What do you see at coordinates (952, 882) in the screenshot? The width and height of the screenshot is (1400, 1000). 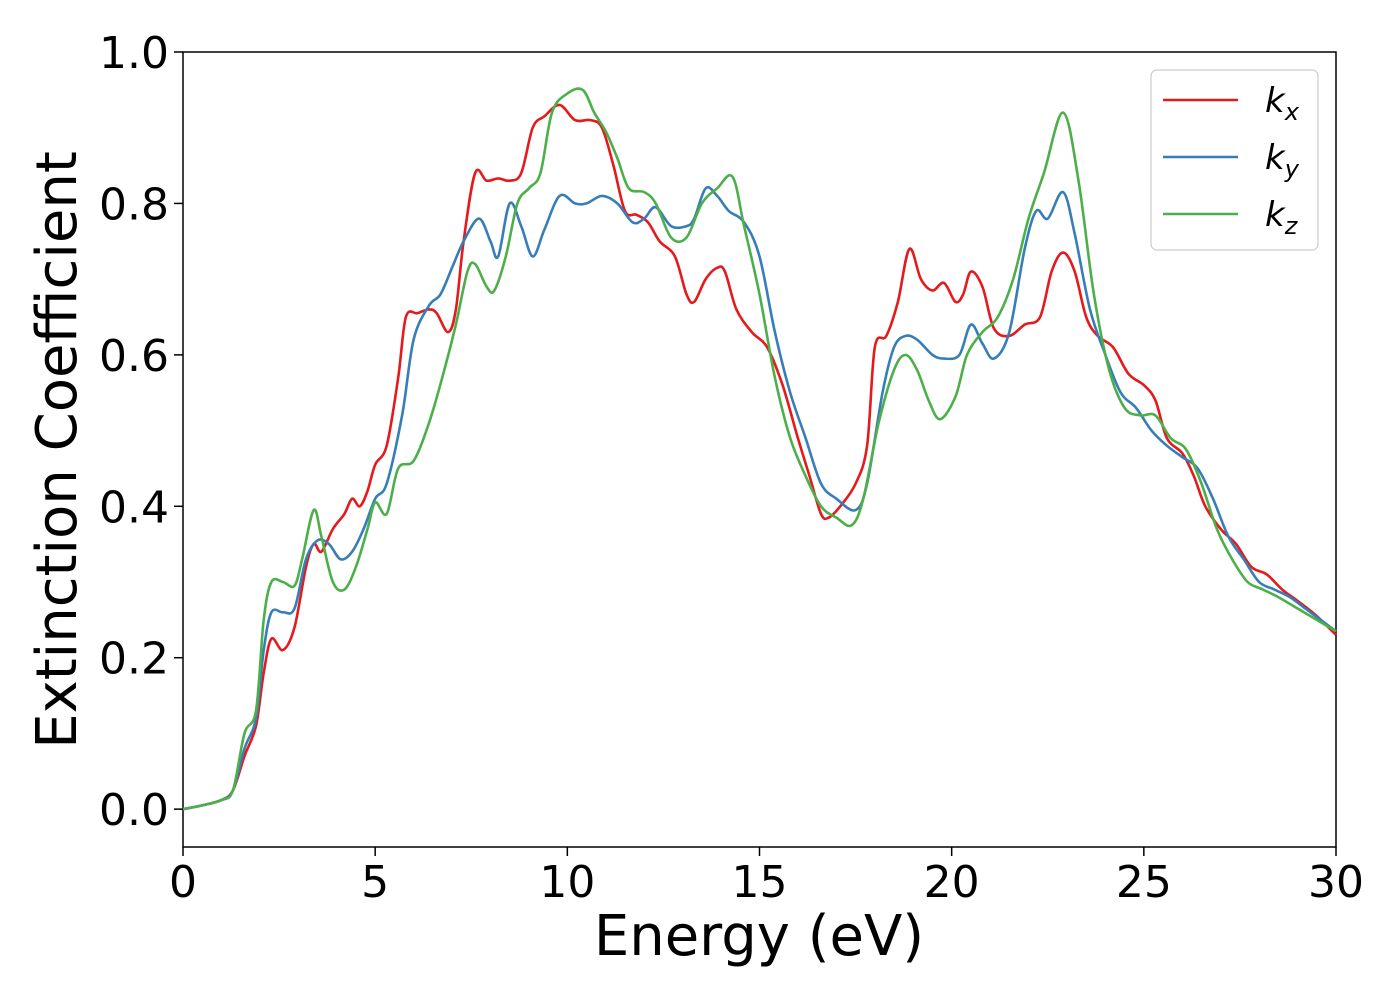 I see `x-tick-label: 20` at bounding box center [952, 882].